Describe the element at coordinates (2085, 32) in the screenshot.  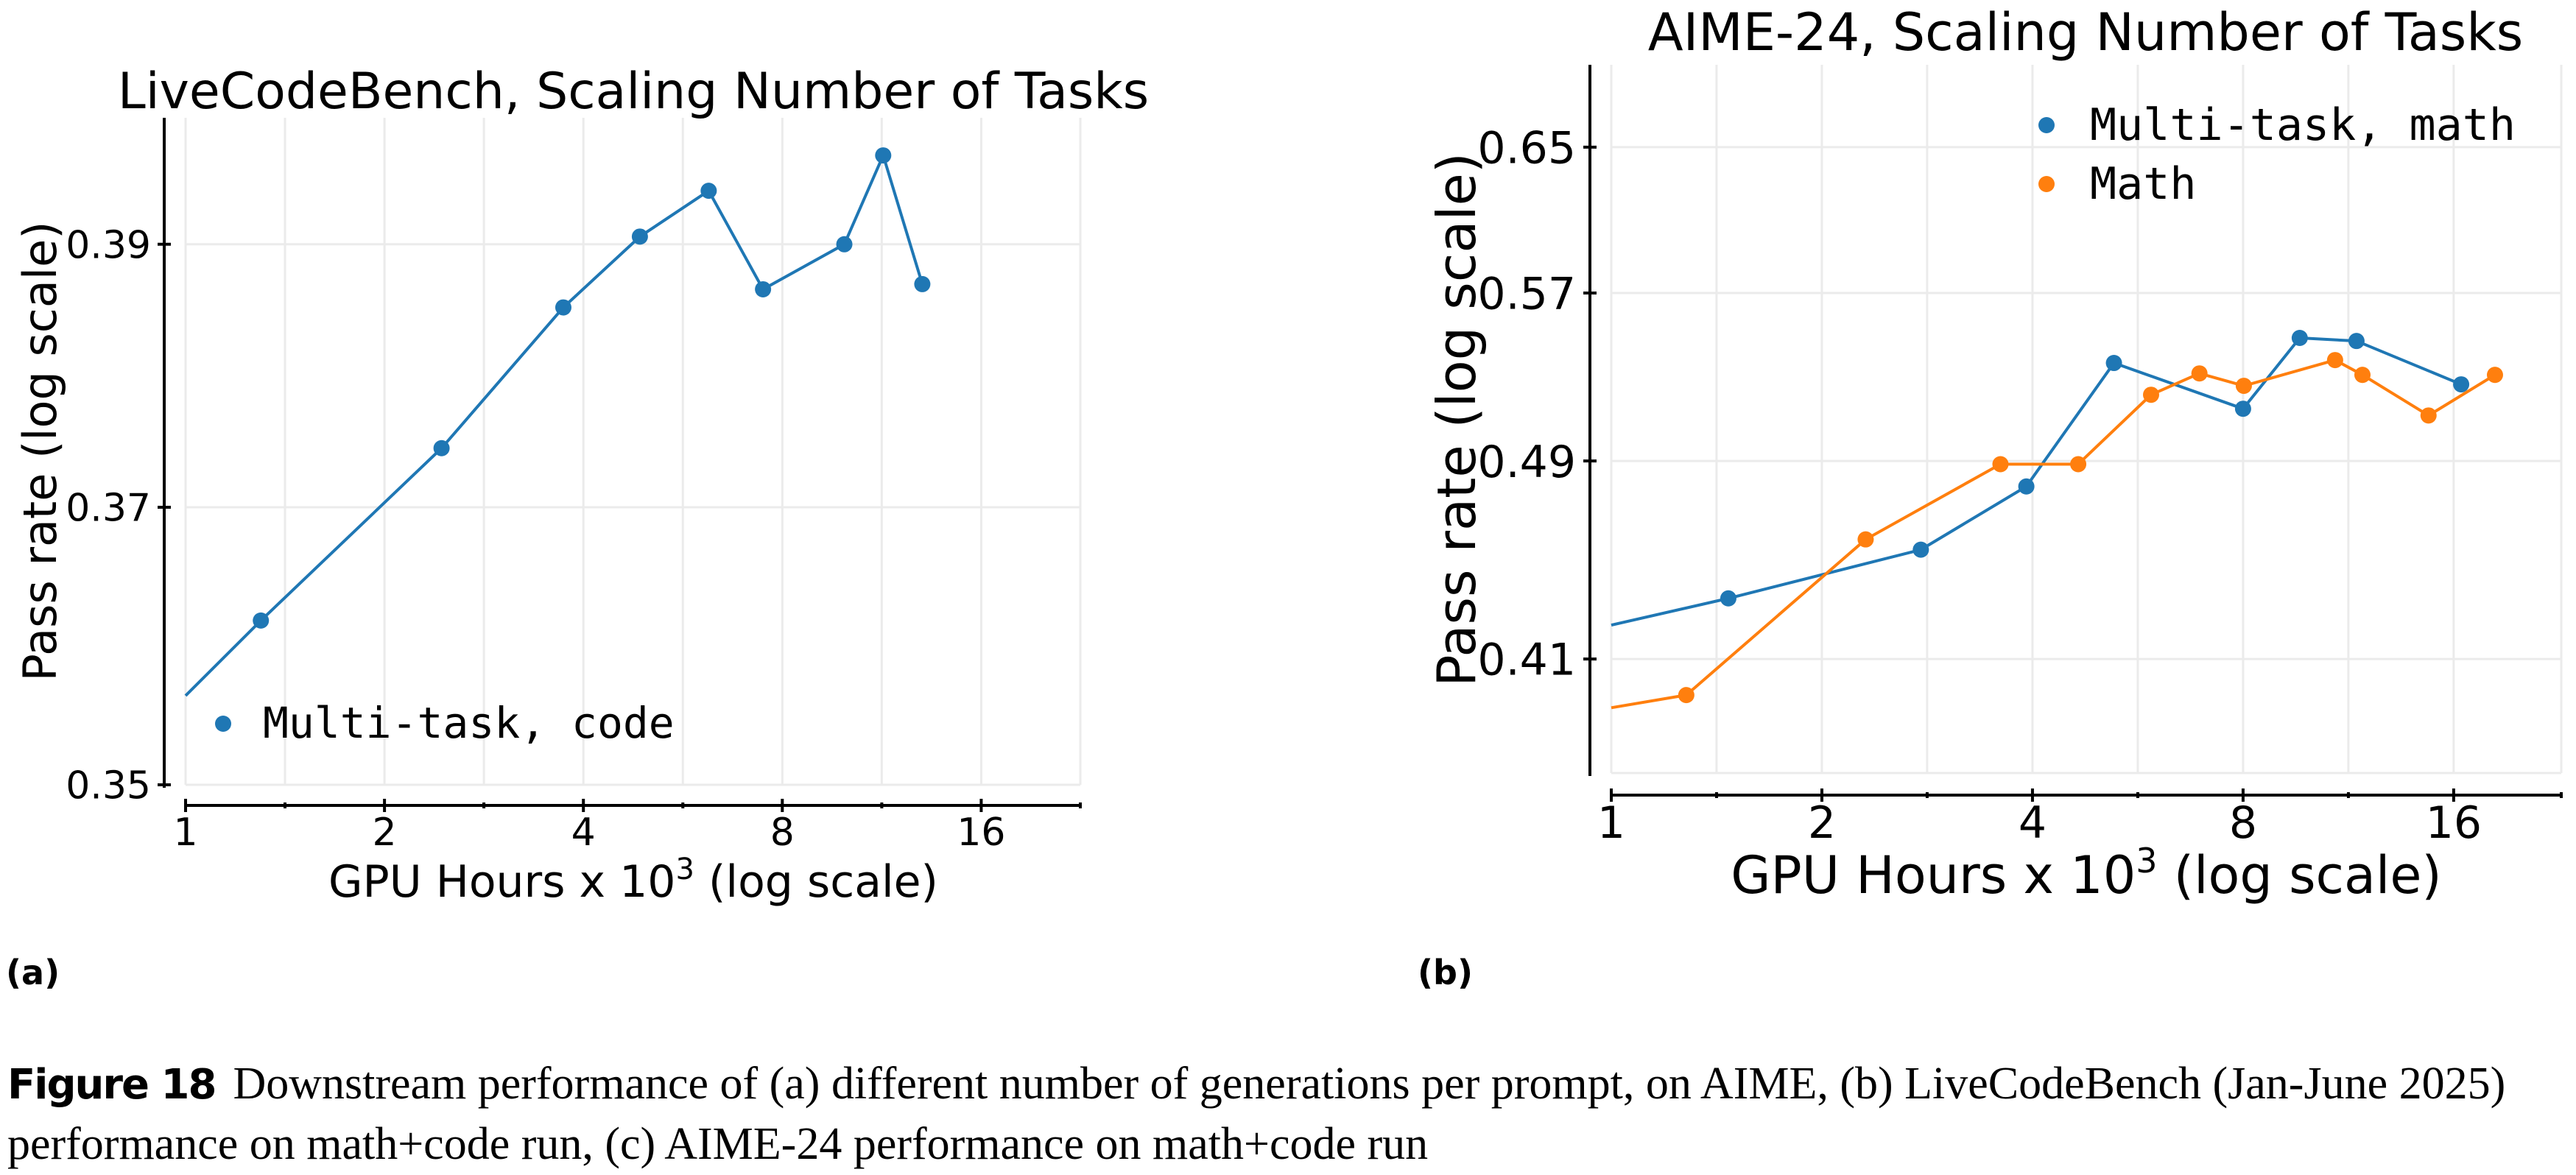
I see `chart-title: AIME-24, Scaling Number of Tasks` at that location.